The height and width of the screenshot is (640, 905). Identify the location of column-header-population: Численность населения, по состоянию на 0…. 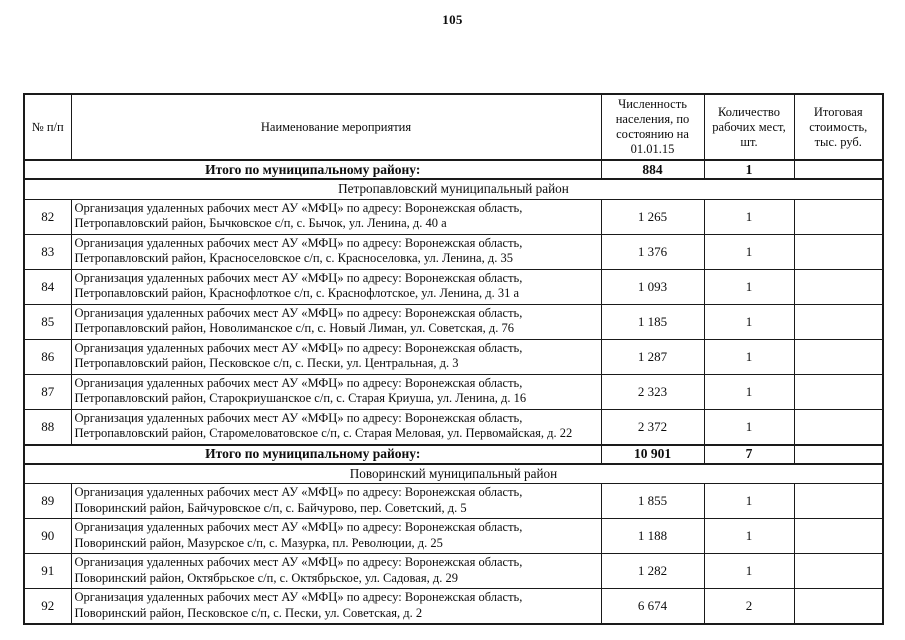
(652, 127).